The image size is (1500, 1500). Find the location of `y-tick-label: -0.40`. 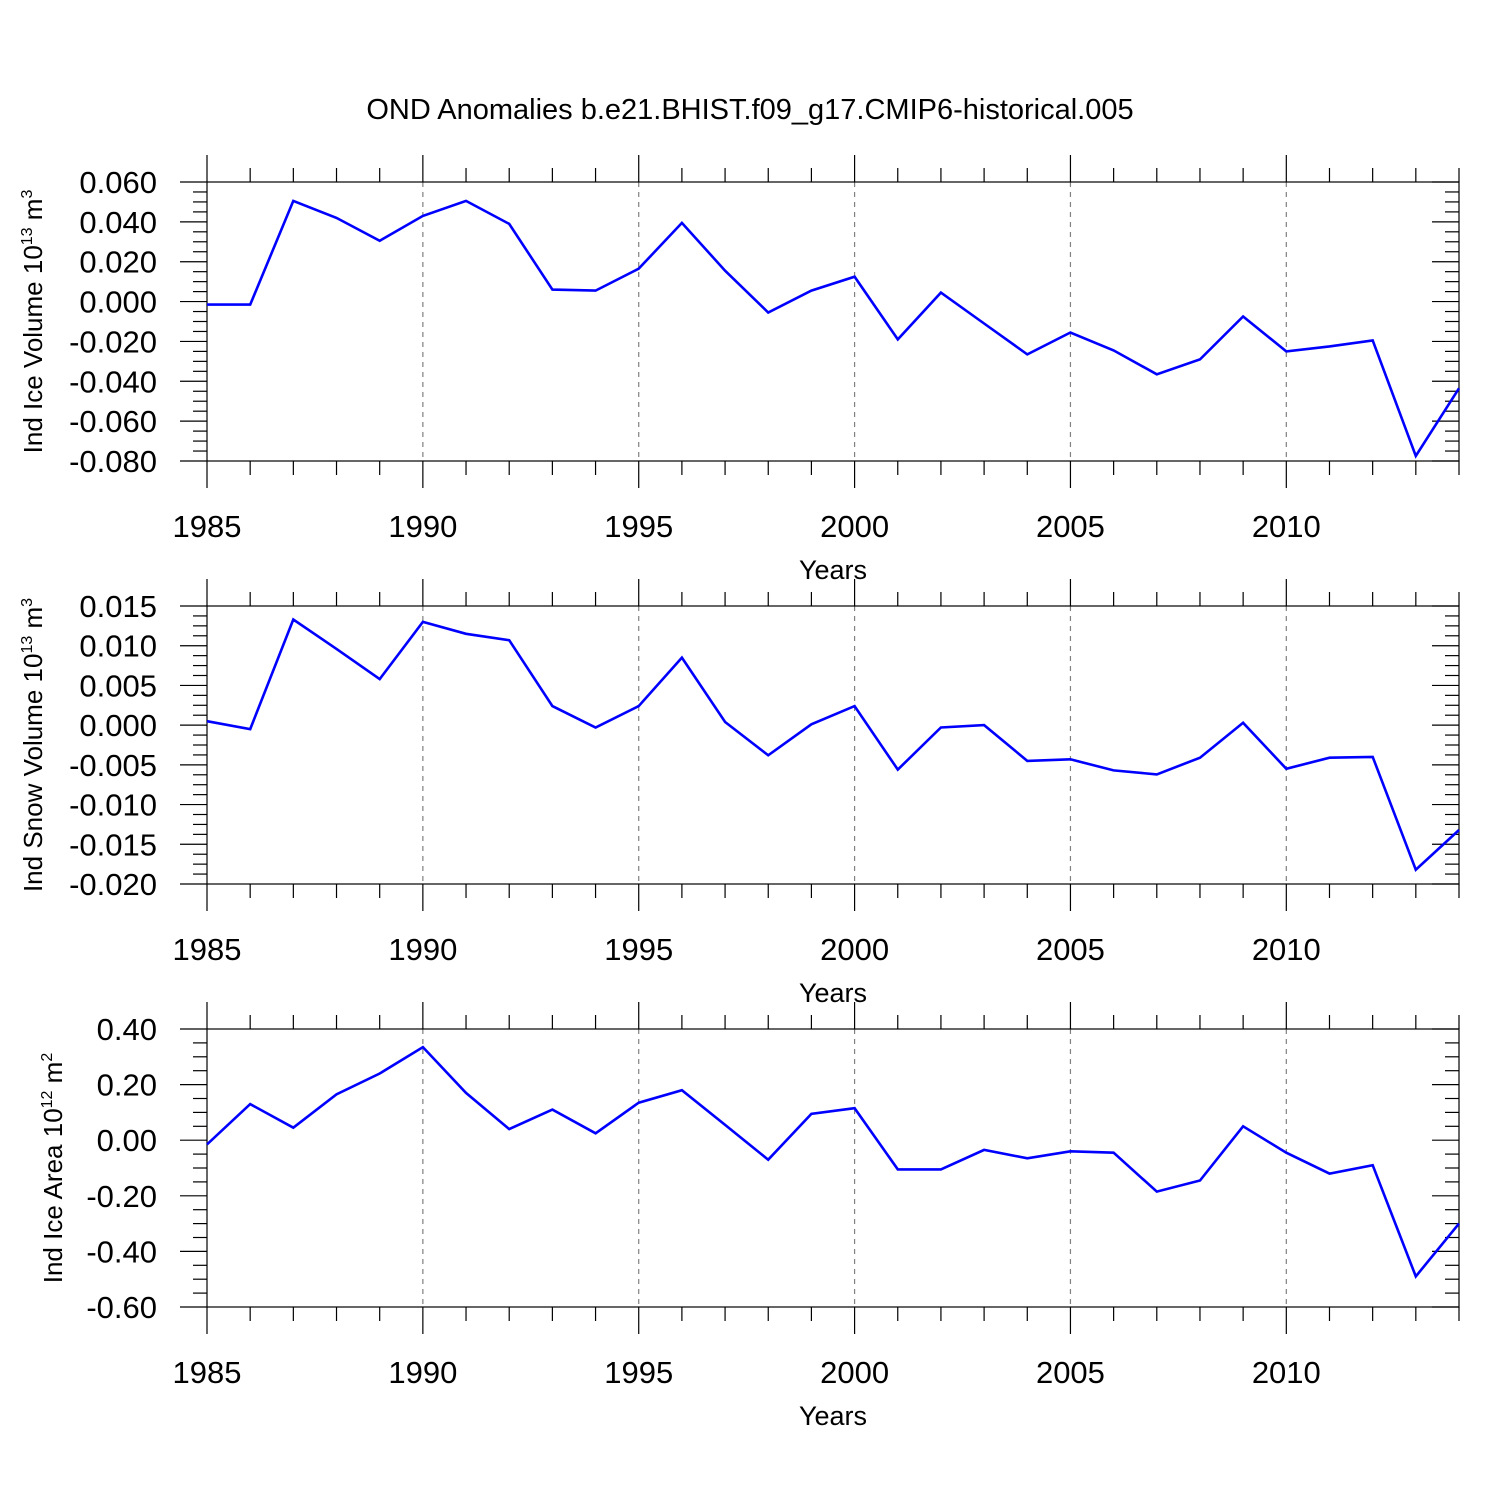

y-tick-label: -0.40 is located at coordinates (121, 1251).